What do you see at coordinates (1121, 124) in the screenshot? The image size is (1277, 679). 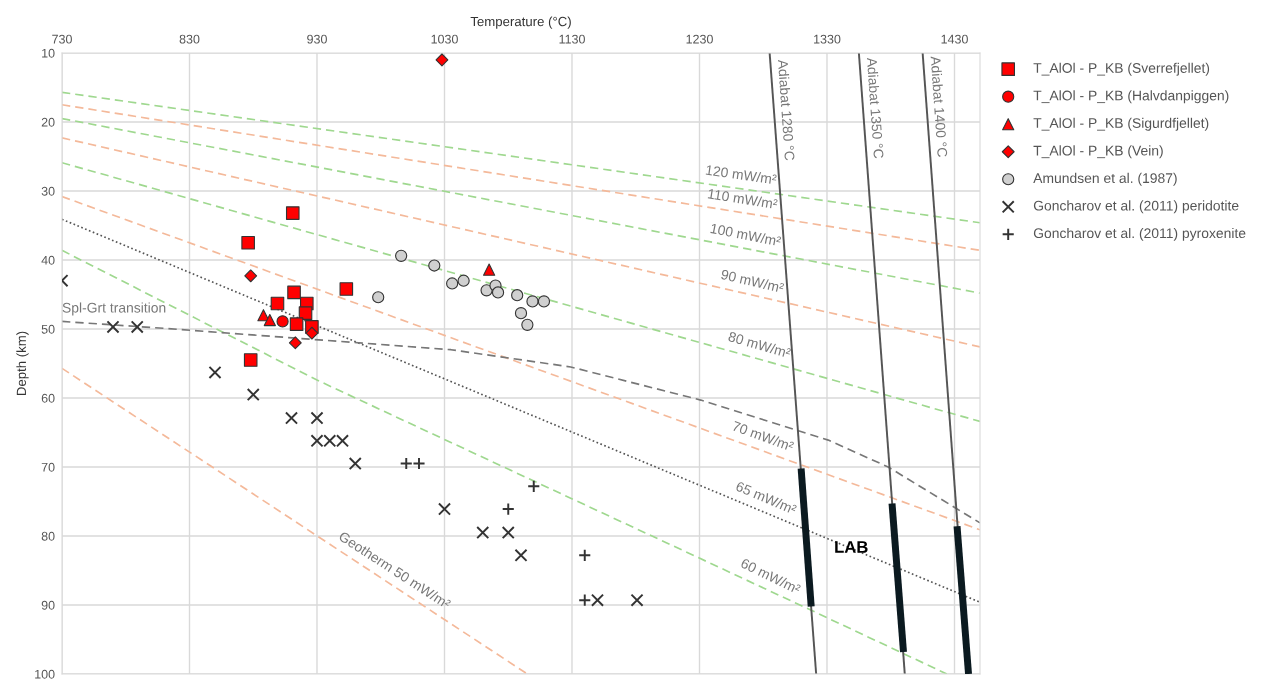 I see `legend-label: T_AlOl - P_KB (Sigurdfjellet)` at bounding box center [1121, 124].